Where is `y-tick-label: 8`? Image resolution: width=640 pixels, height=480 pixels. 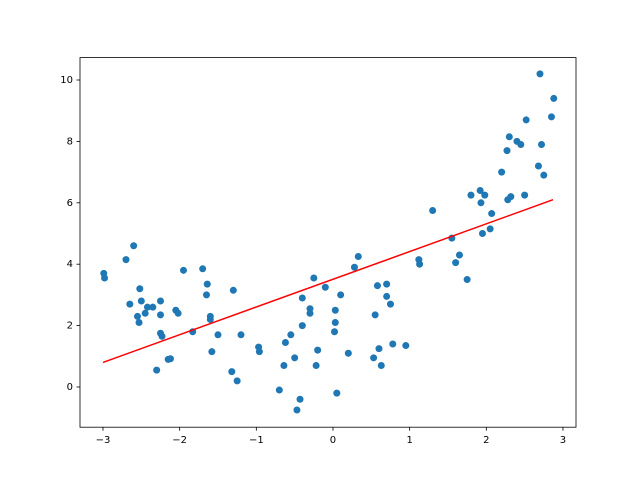
y-tick-label: 8 is located at coordinates (70, 141).